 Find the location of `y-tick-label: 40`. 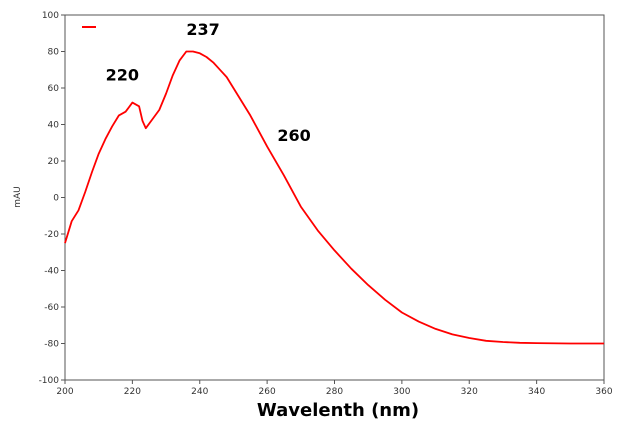

y-tick-label: 40 is located at coordinates (54, 126).